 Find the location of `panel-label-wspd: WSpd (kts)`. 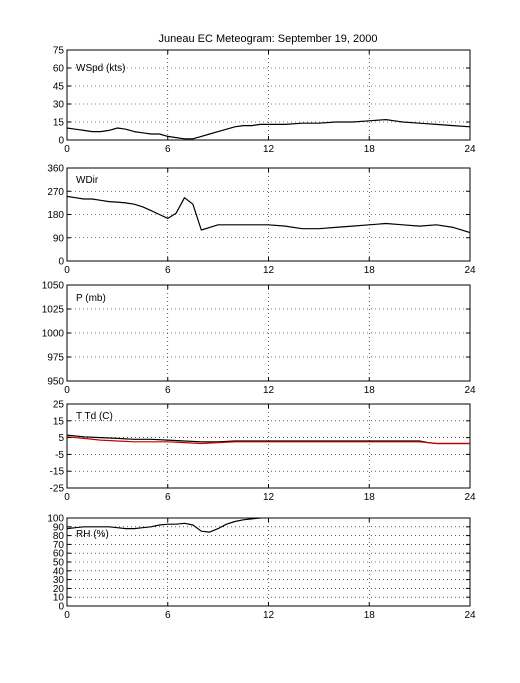

panel-label-wspd: WSpd (kts) is located at coordinates (100, 68).